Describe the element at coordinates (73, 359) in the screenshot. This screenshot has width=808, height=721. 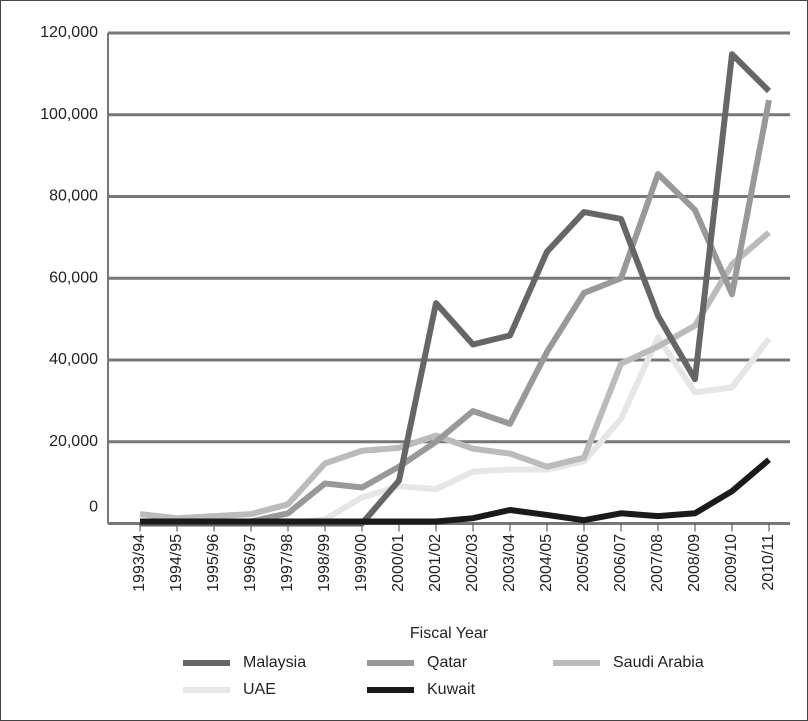
I see `y-tick-label: 40,000` at that location.